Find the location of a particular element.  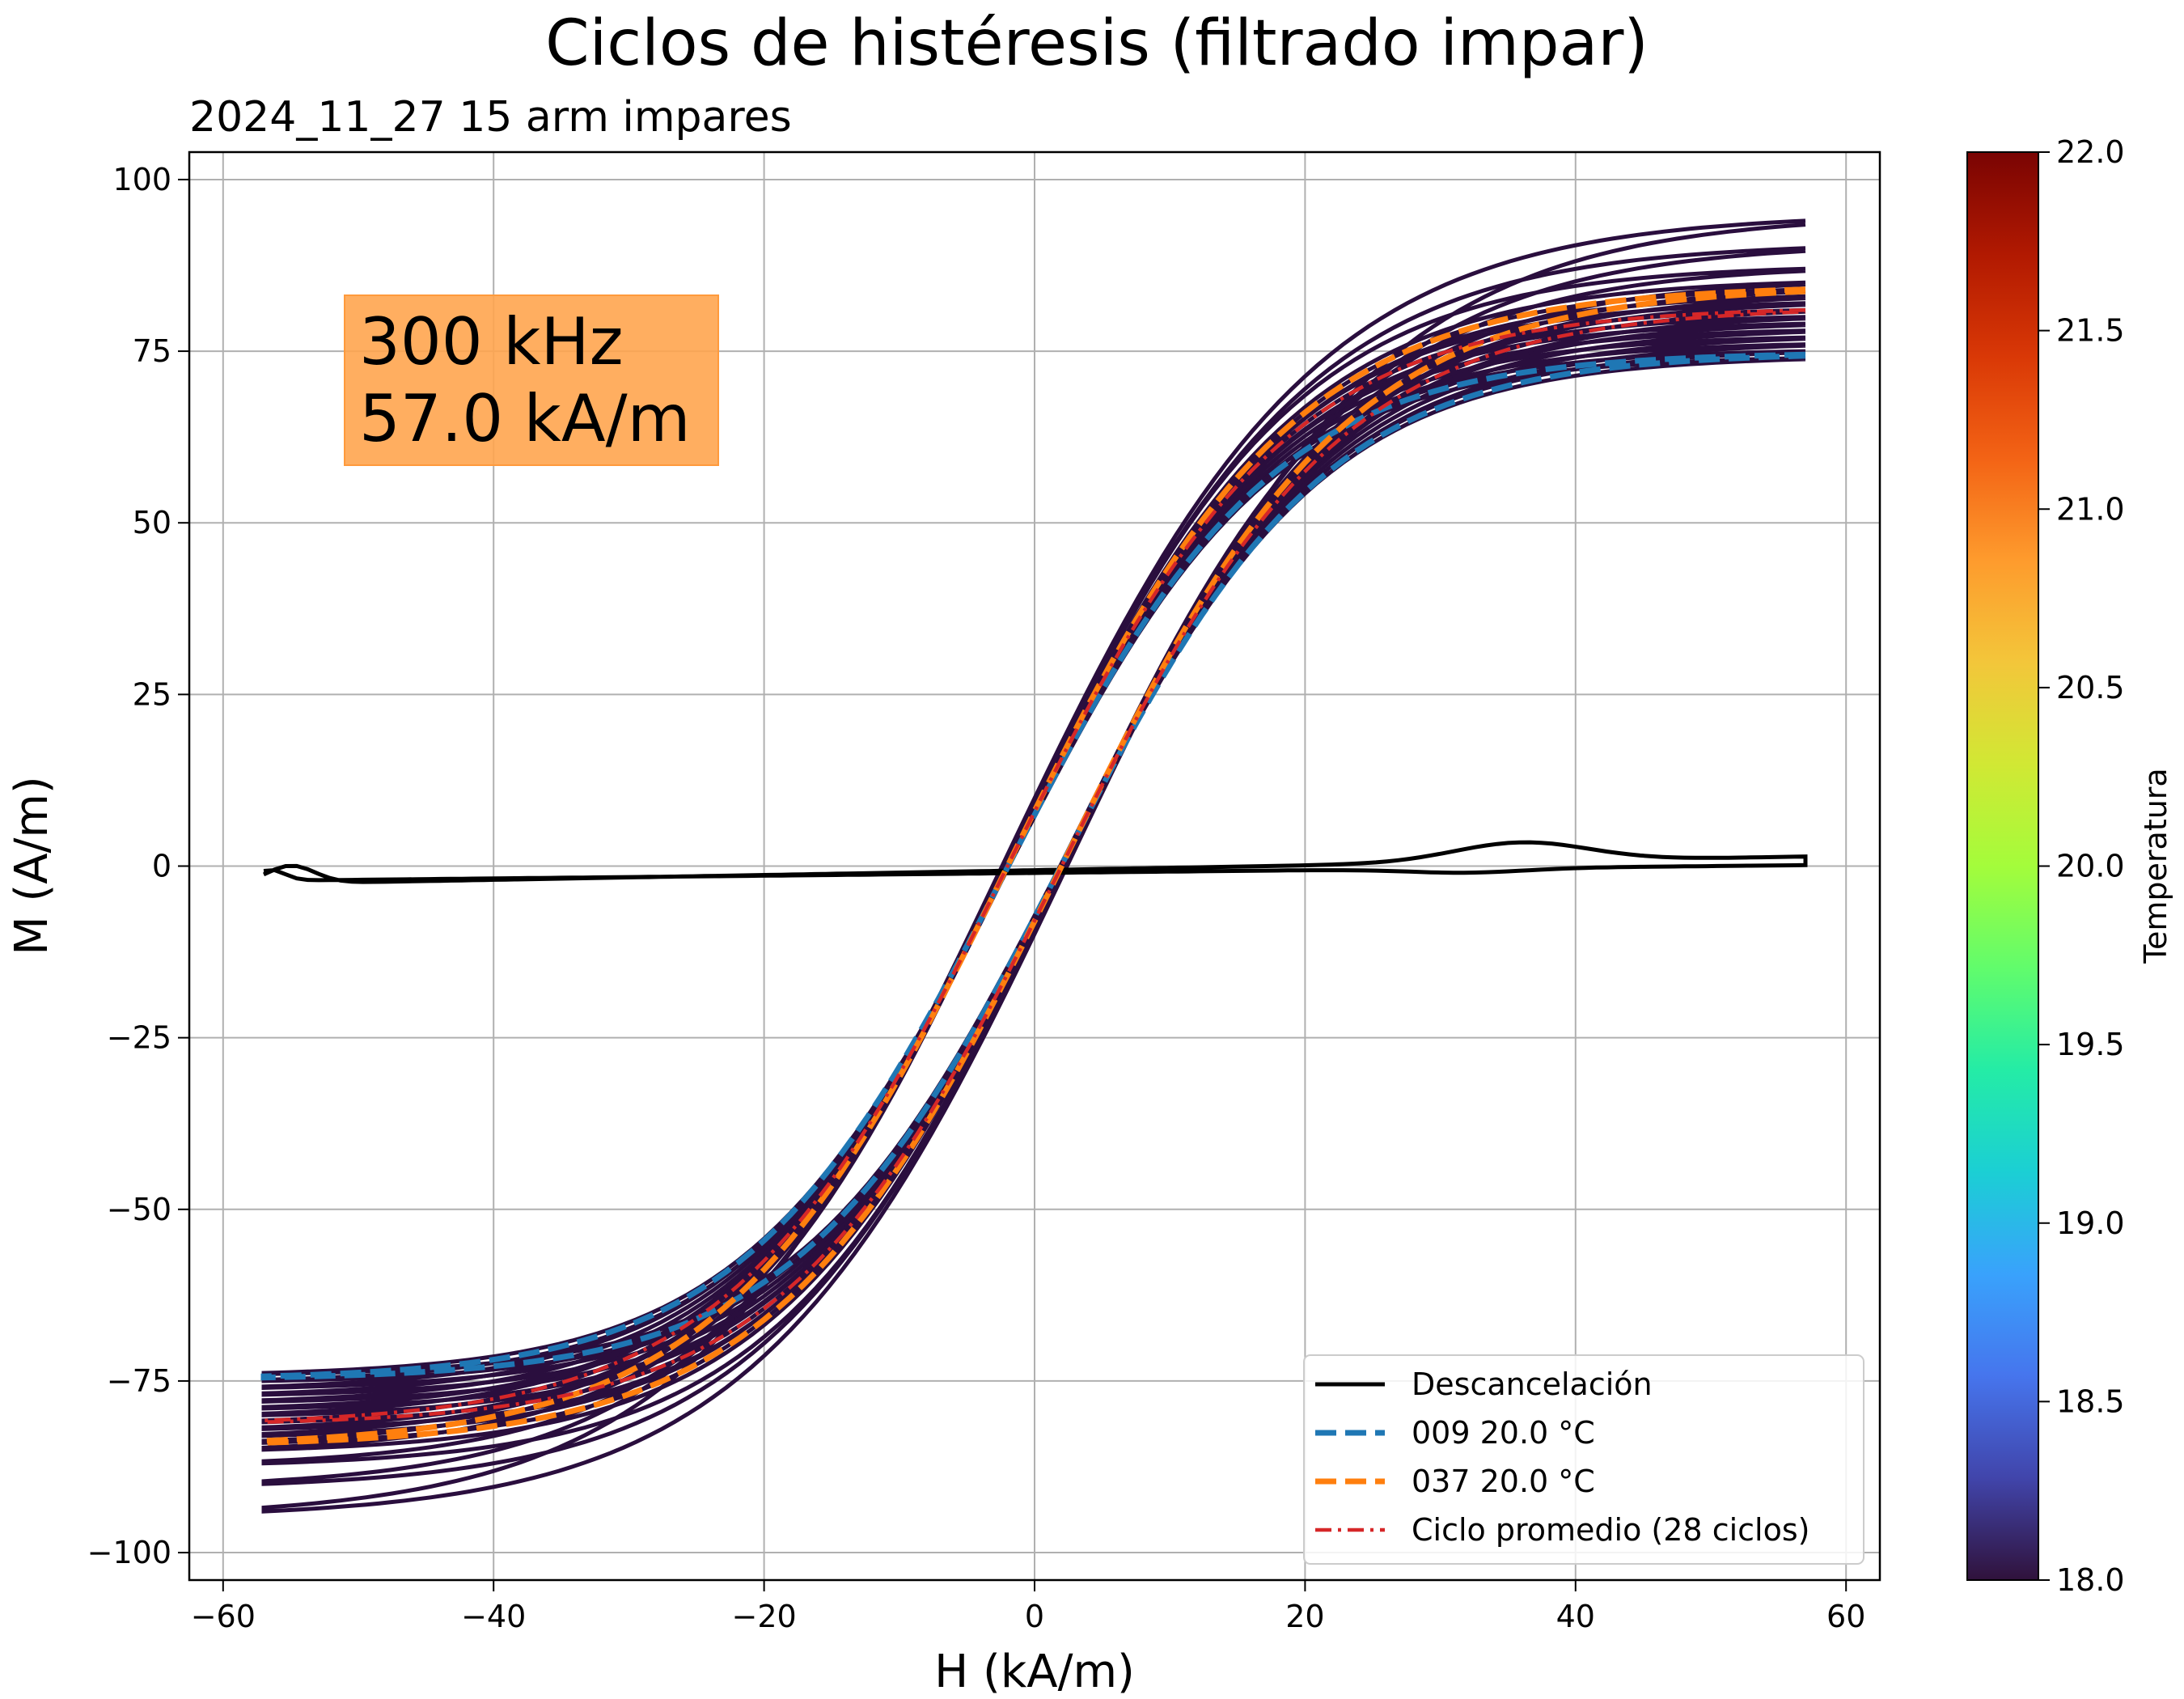

x-axis-ticks: −60 −40 −20 0 20 40 60 is located at coordinates (1028, 1607).